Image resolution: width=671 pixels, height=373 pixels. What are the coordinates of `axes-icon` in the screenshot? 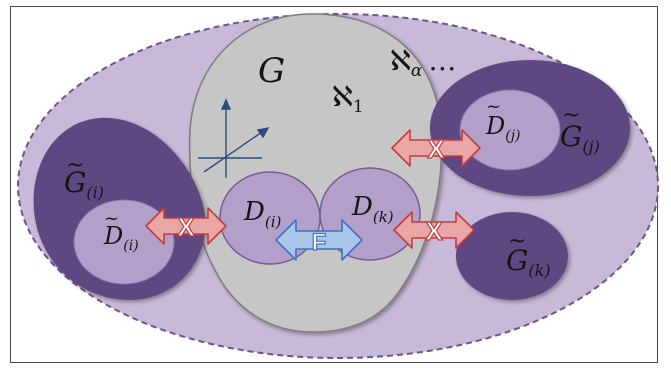 It's located at (234, 138).